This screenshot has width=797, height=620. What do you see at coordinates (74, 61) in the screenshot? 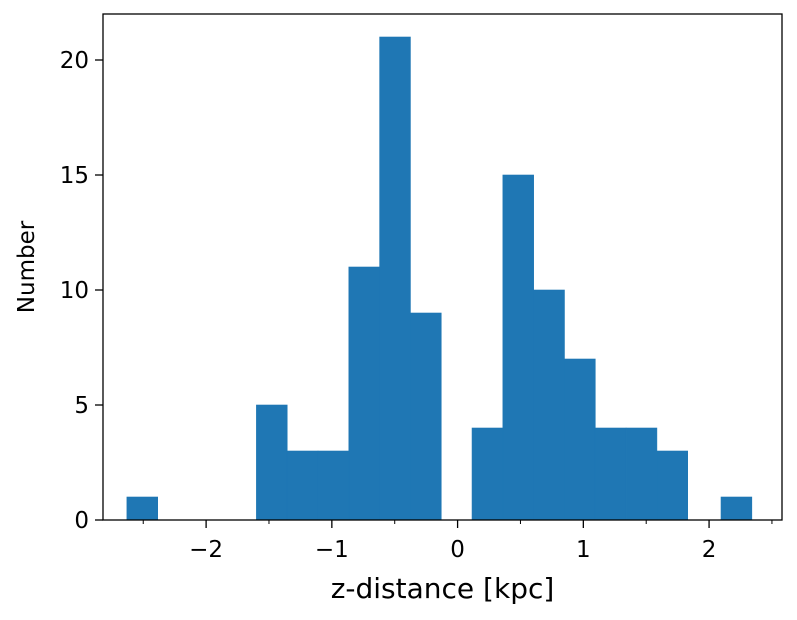
I see `y-tick-label: 20` at bounding box center [74, 61].